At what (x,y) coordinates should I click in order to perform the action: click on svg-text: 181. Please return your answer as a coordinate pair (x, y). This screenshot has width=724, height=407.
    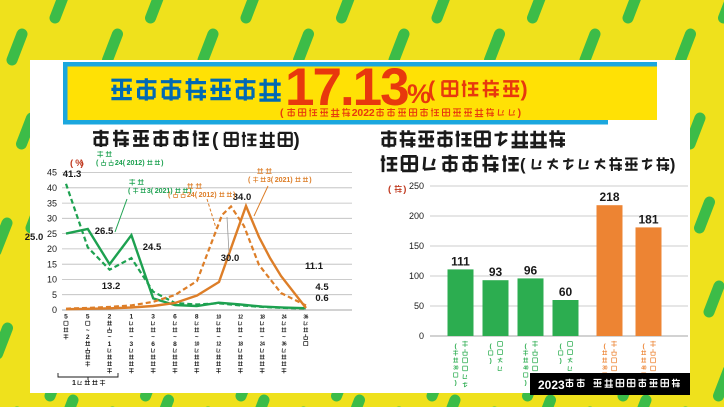
    Looking at the image, I should click on (648, 219).